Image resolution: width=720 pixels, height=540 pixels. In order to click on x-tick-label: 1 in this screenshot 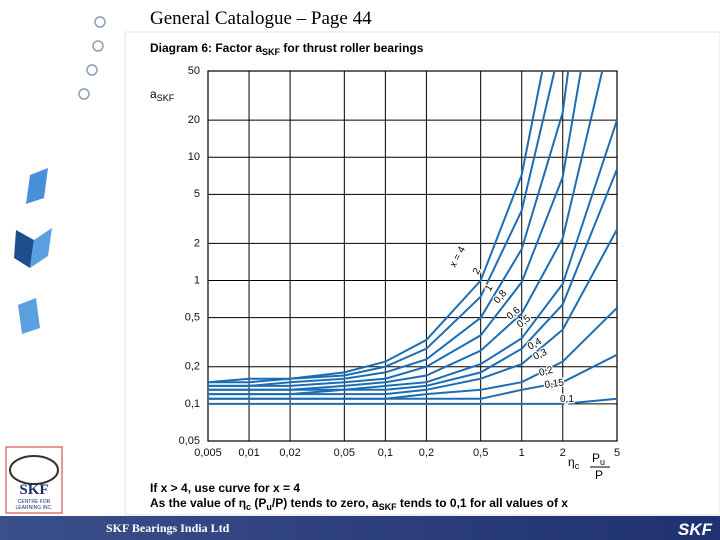, I will do `click(522, 453)`.